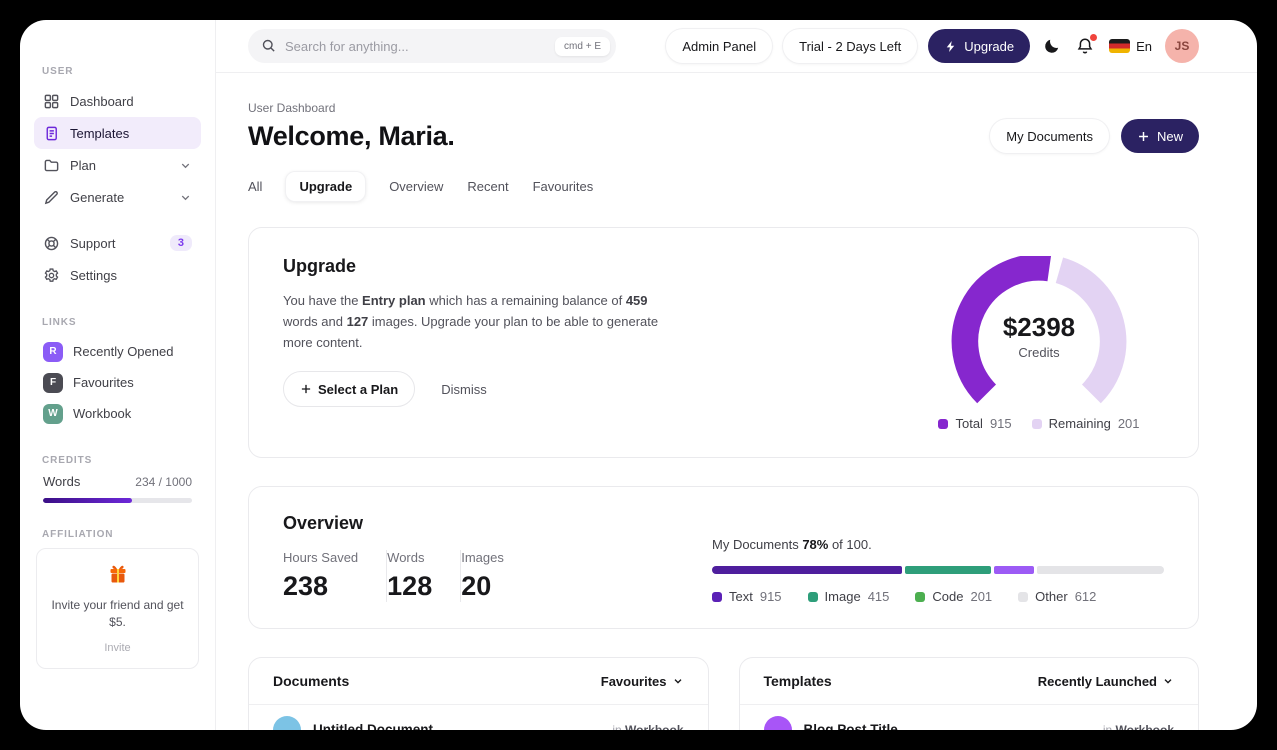 Image resolution: width=1277 pixels, height=750 pixels. What do you see at coordinates (1120, 46) in the screenshot?
I see `germany-flag-icon` at bounding box center [1120, 46].